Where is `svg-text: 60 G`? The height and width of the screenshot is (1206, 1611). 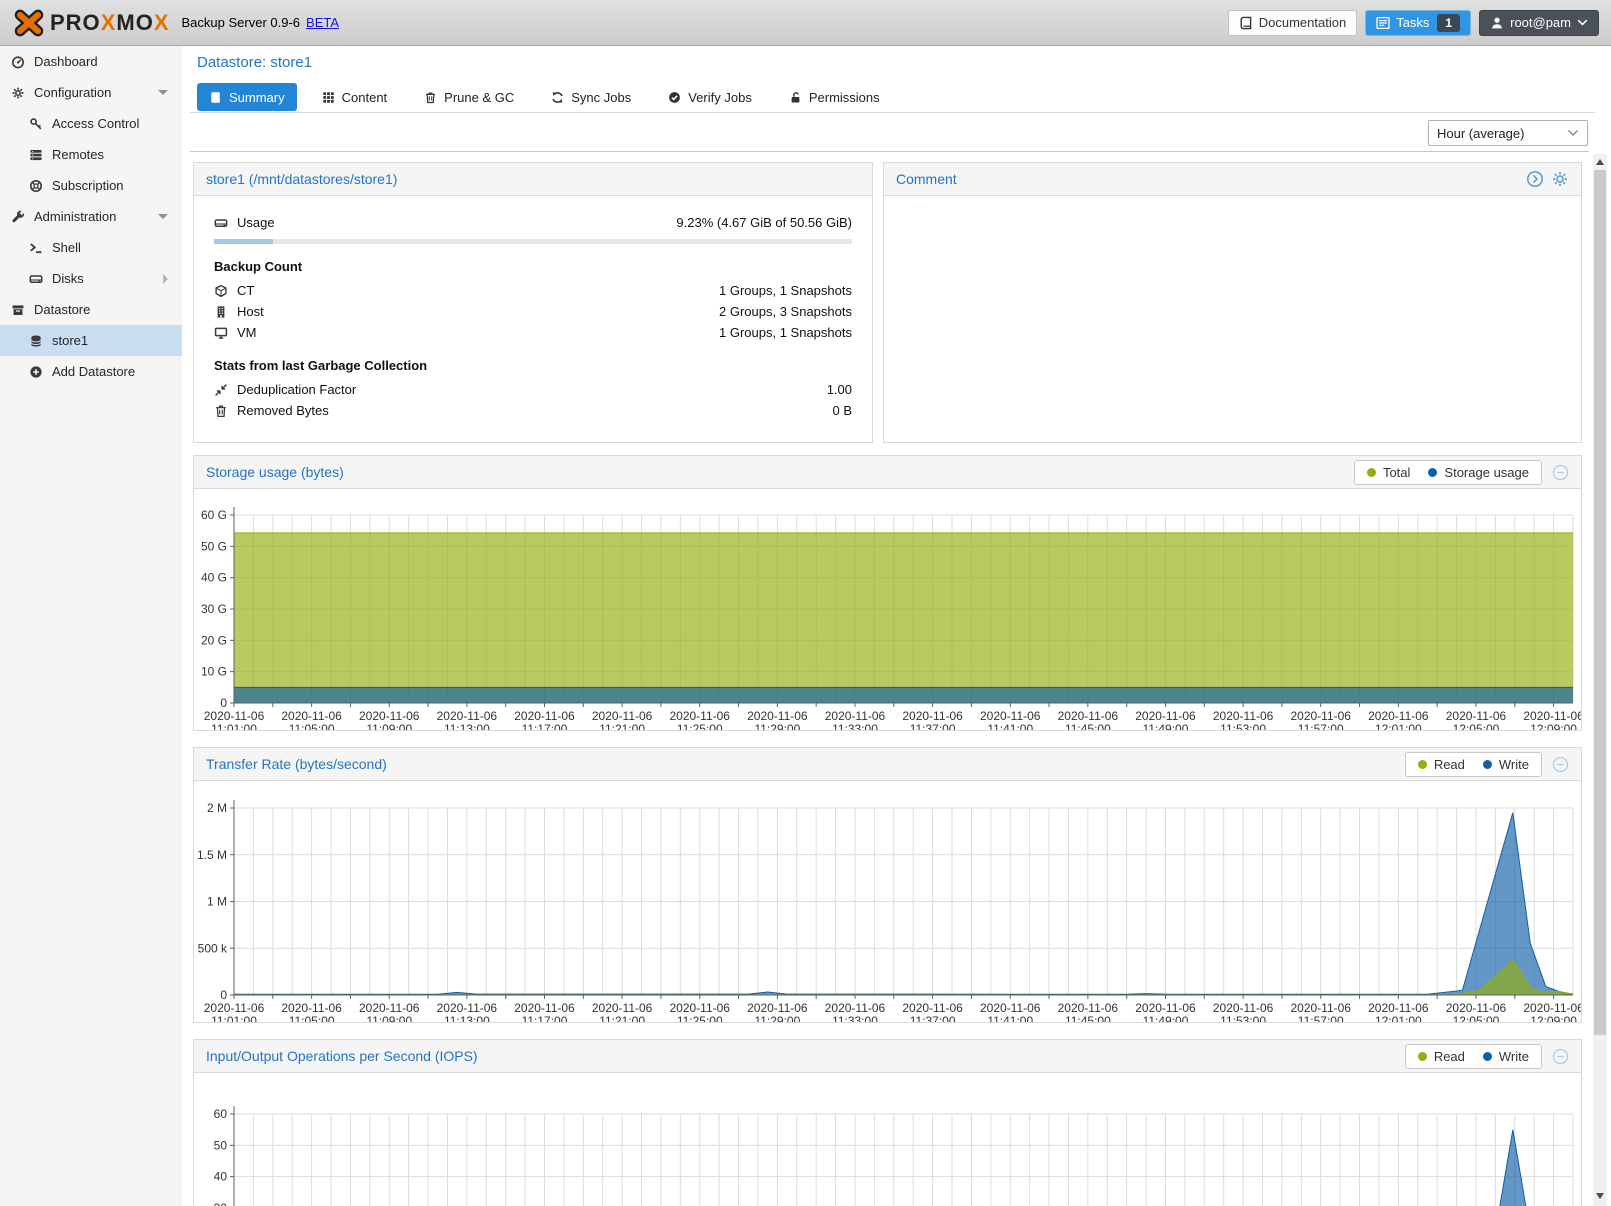 svg-text: 60 G is located at coordinates (214, 515).